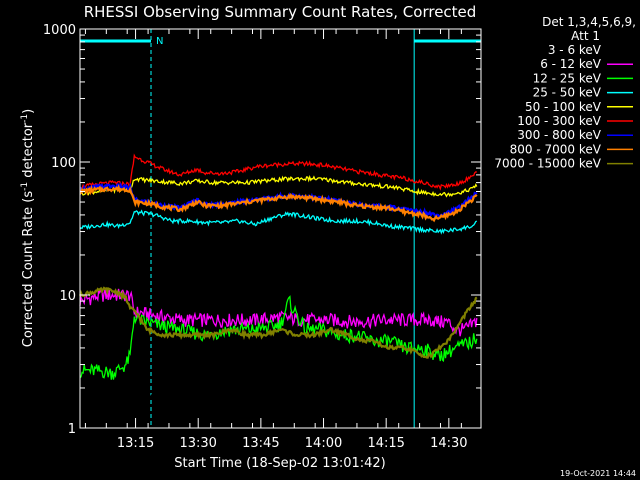 This screenshot has height=480, width=640. Describe the element at coordinates (563, 107) in the screenshot. I see `legend-label-4: 50 - 100 keV` at that location.